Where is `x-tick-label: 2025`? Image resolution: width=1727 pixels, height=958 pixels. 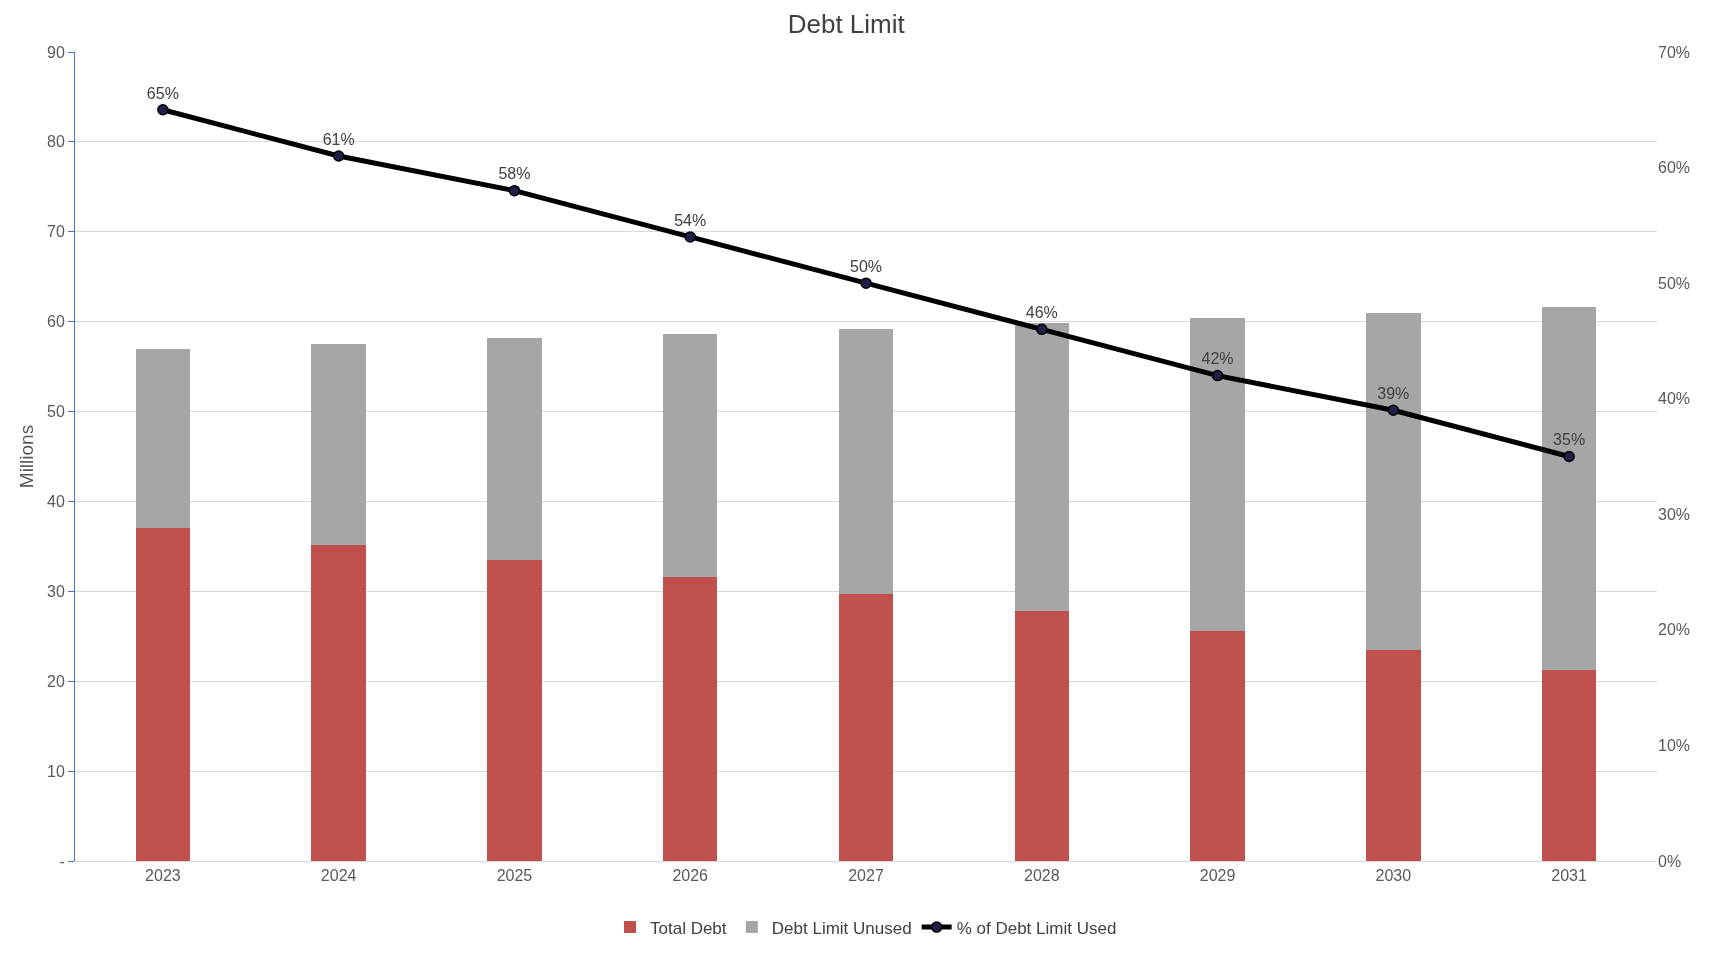 x-tick-label: 2025 is located at coordinates (514, 876).